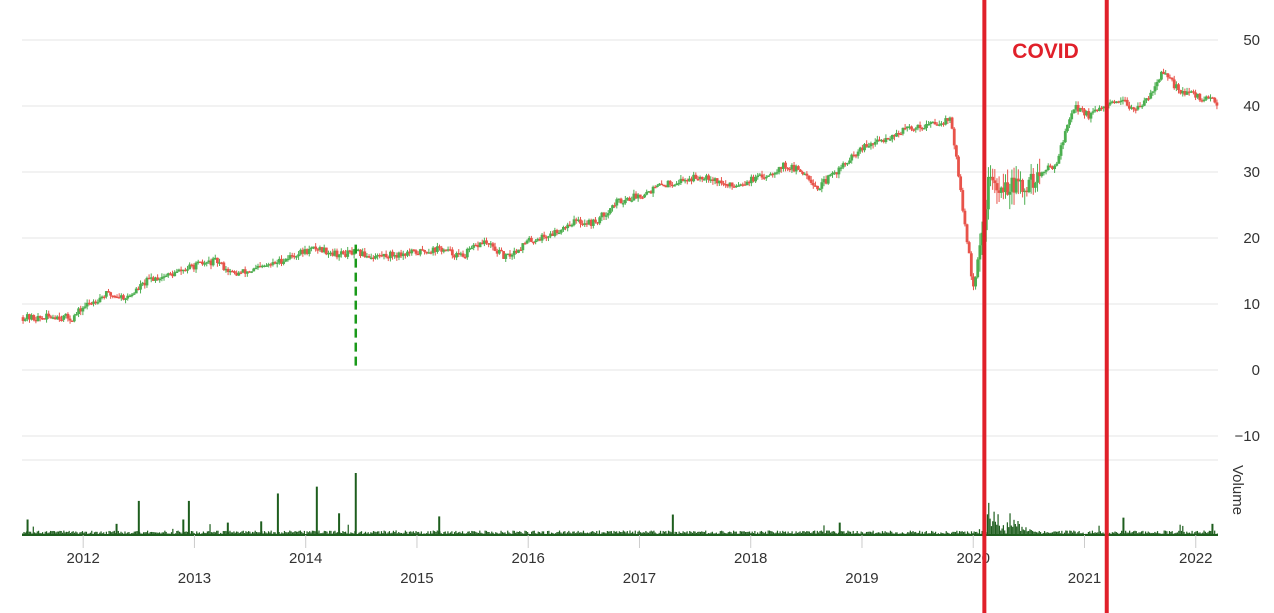  Describe the element at coordinates (1256, 370) in the screenshot. I see `y-tick-label: 0` at that location.